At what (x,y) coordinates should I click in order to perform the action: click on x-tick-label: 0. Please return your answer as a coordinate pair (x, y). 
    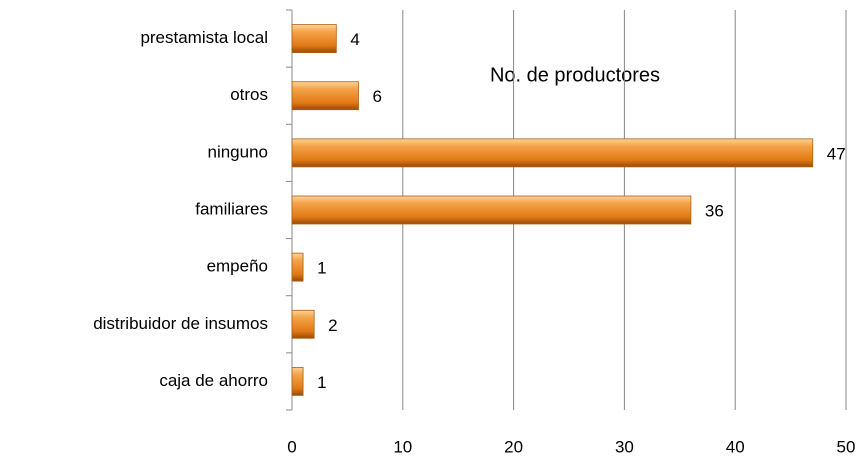
    Looking at the image, I should click on (291, 446).